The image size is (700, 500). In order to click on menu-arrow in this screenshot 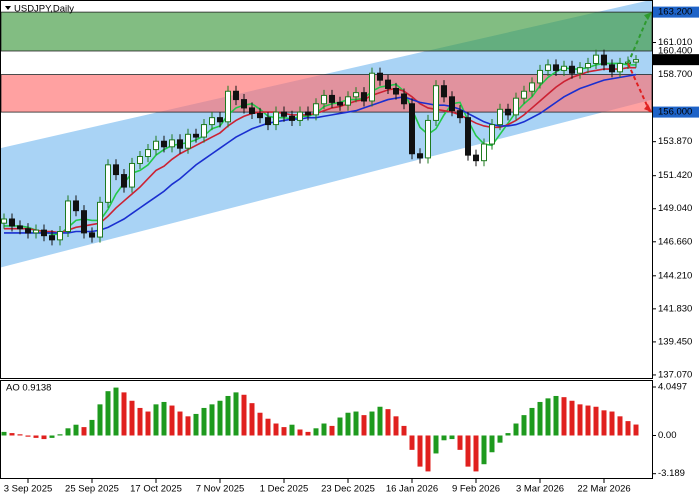, I will do `click(8, 8)`.